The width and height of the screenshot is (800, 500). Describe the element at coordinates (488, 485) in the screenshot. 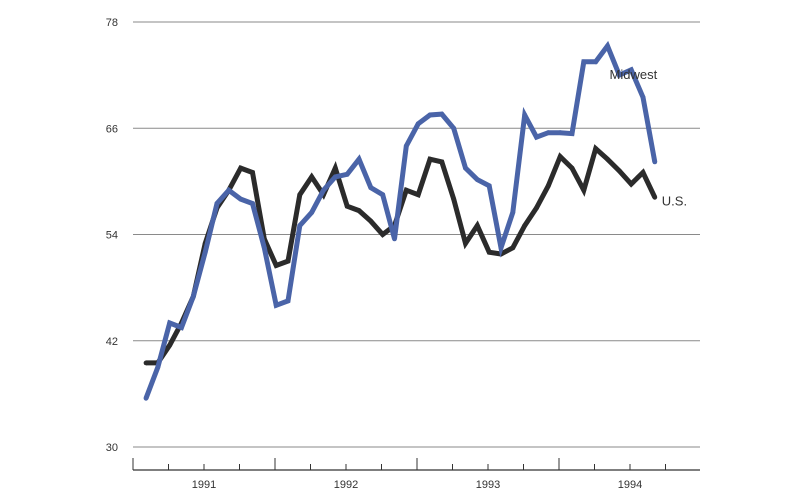

I see `x-tick-label-1993: 1993` at that location.